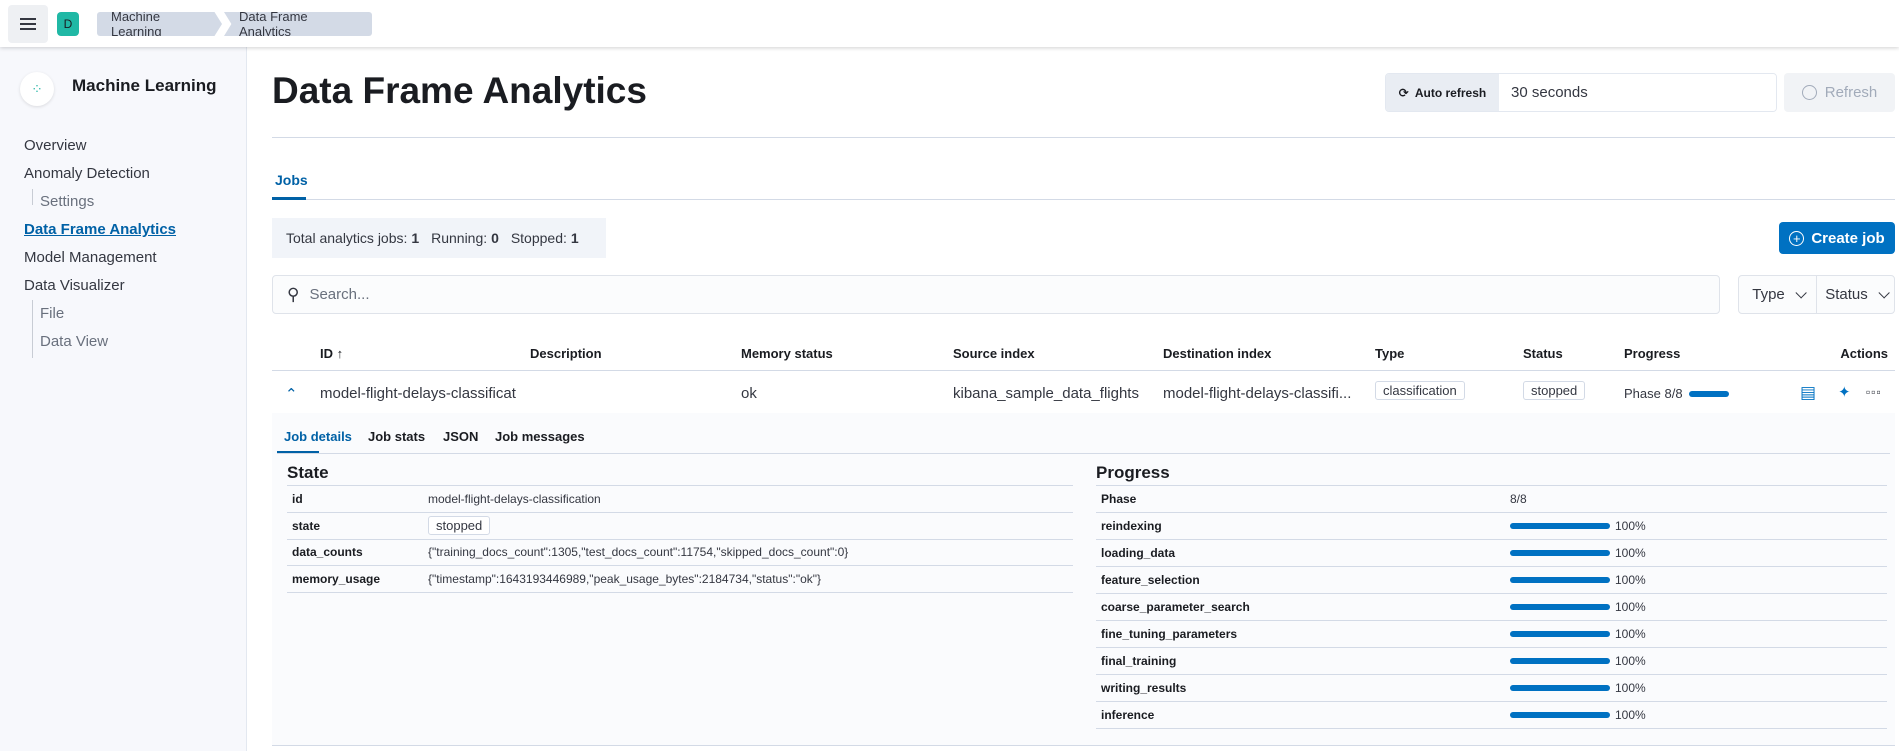 This screenshot has width=1899, height=751. What do you see at coordinates (418, 393) in the screenshot?
I see `job-id: model-flight-delays-classificat` at bounding box center [418, 393].